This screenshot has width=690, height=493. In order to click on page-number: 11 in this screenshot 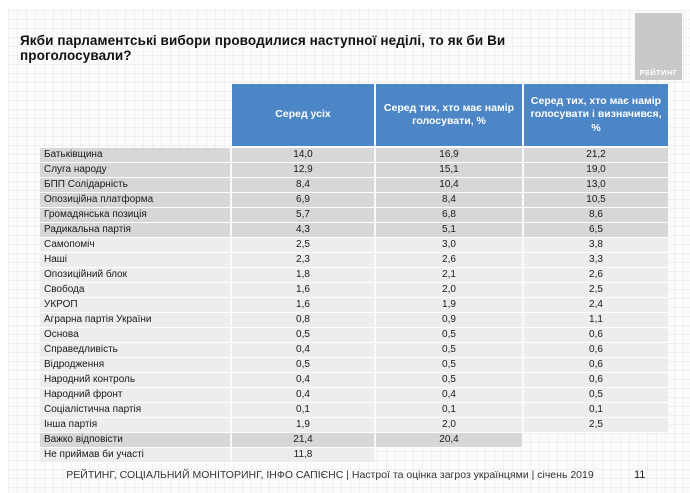, I will do `click(640, 475)`.